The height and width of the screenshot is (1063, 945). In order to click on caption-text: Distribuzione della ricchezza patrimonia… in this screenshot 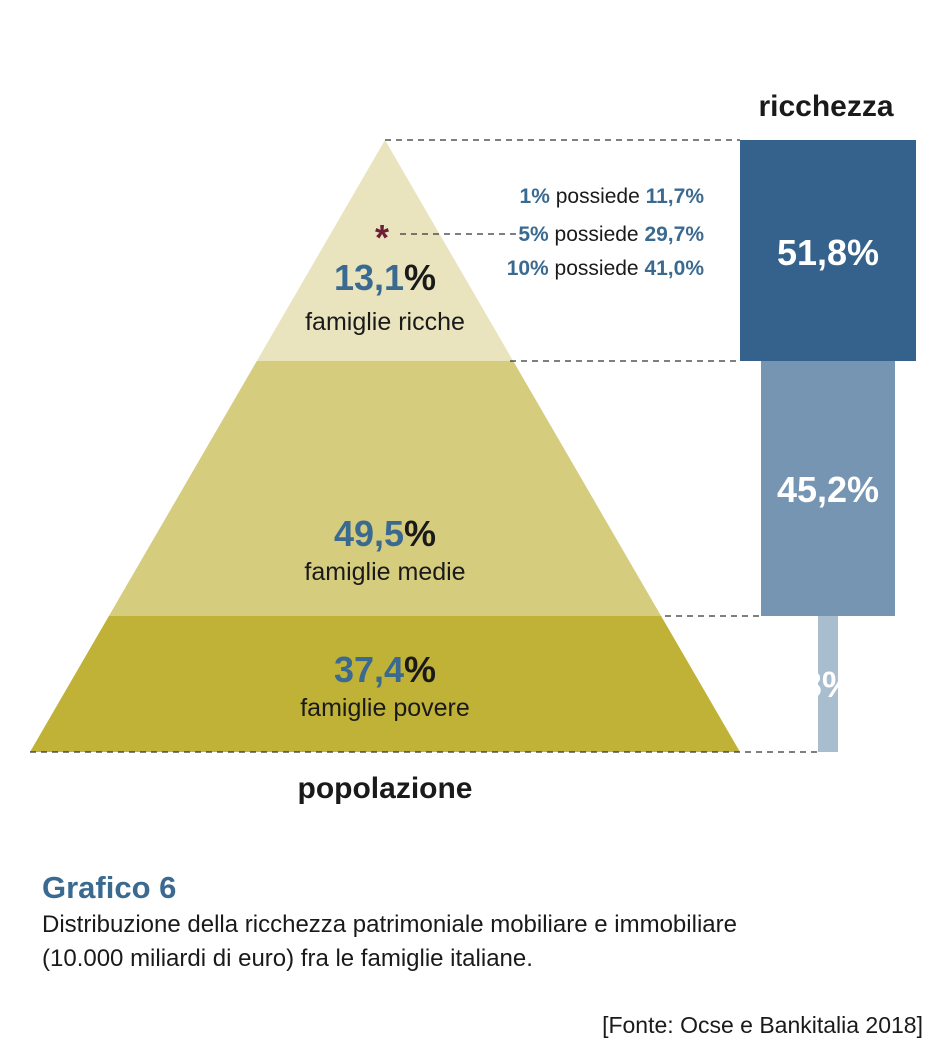, I will do `click(482, 942)`.